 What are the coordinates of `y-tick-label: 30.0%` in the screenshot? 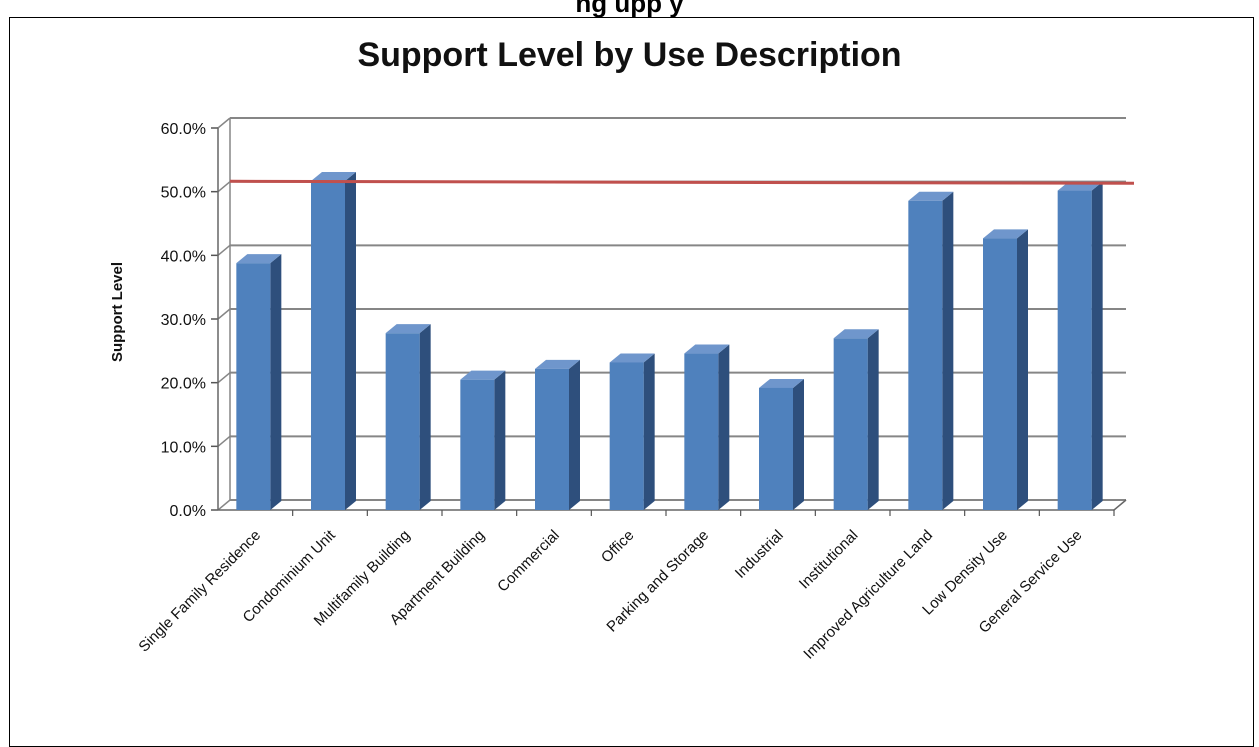 It's located at (183, 320).